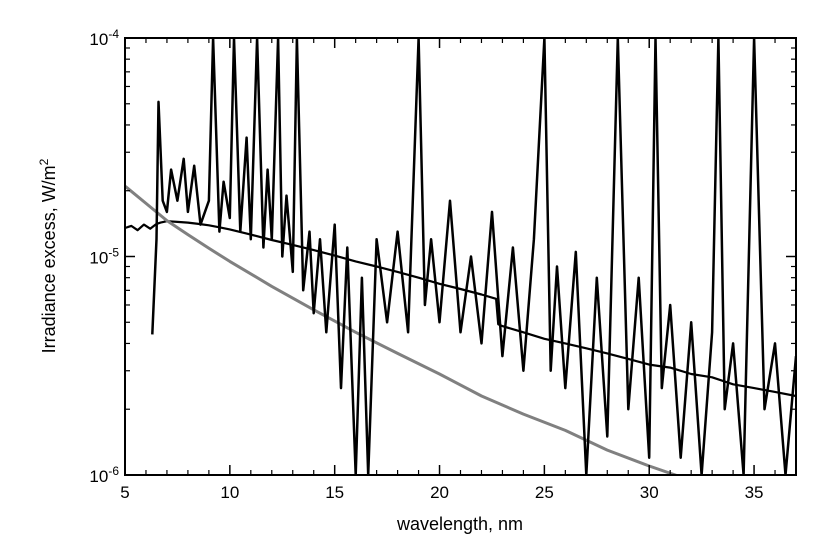 This screenshot has width=830, height=554. I want to click on x-tick-label: 20, so click(439, 492).